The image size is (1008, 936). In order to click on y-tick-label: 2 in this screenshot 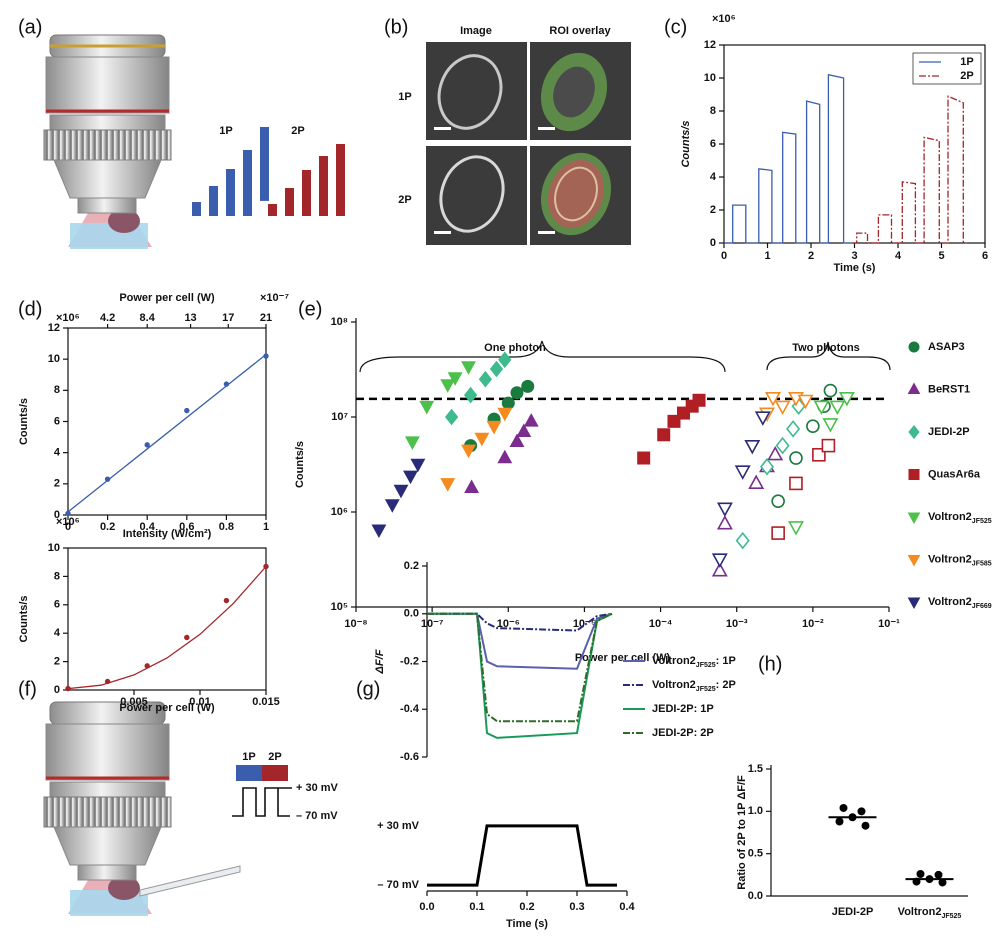, I will do `click(713, 210)`.